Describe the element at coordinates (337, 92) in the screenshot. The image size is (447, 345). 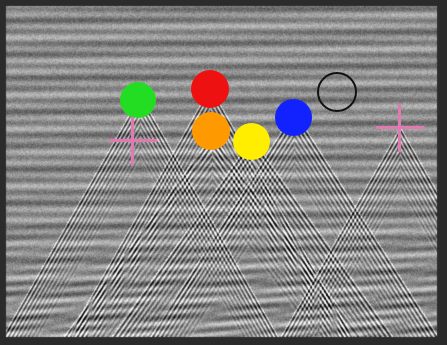
I see `empty-circle-marker` at that location.